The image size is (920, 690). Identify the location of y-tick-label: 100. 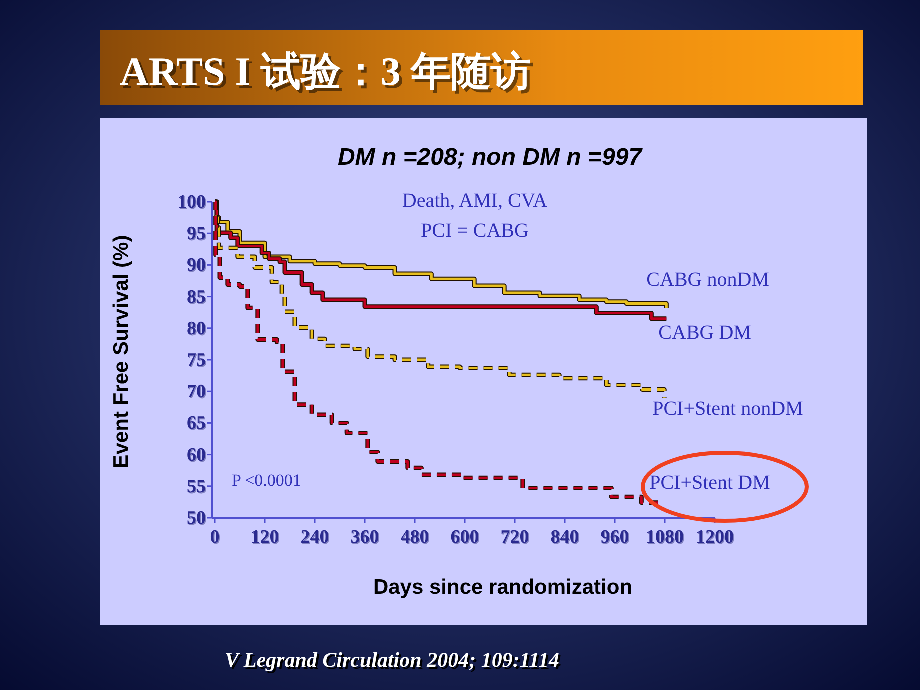
(192, 202).